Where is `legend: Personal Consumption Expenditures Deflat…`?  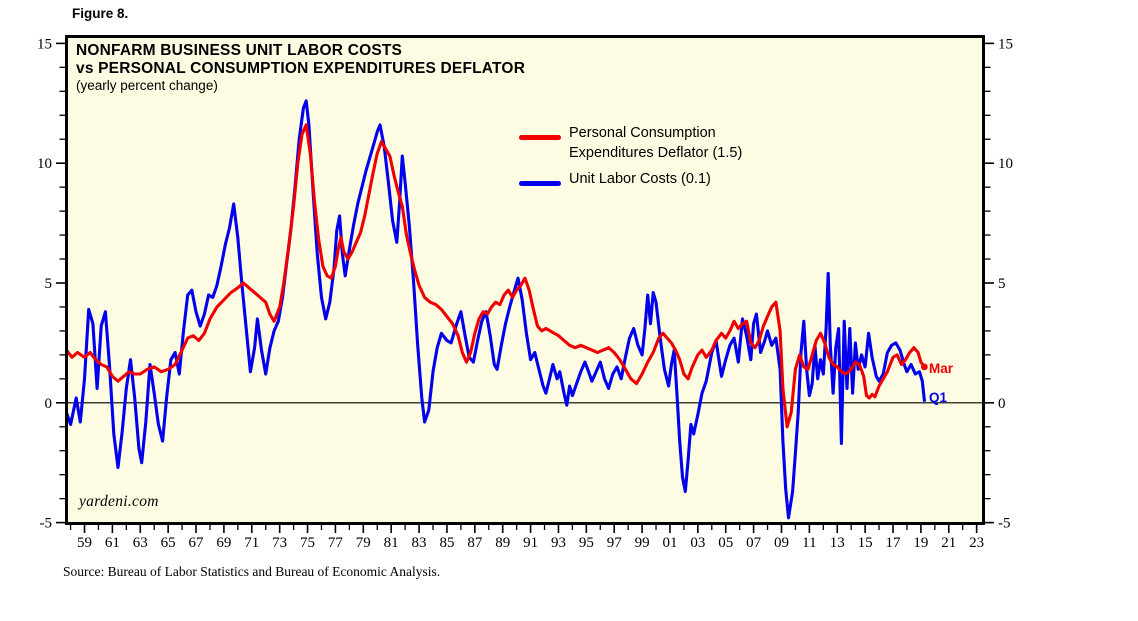
legend: Personal Consumption Expenditures Deflat… is located at coordinates (669, 161).